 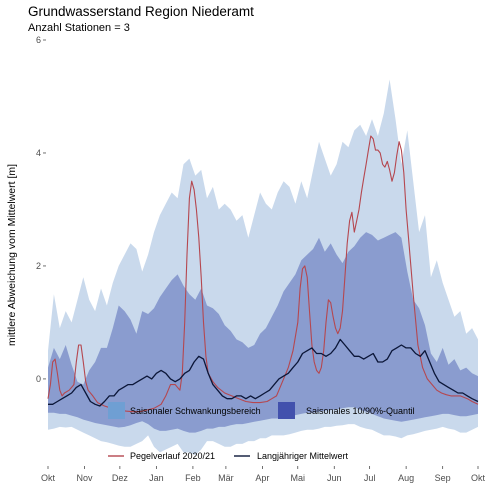 What do you see at coordinates (141, 11) in the screenshot?
I see `chart-title: Grundwasserstand Region Niederamt` at bounding box center [141, 11].